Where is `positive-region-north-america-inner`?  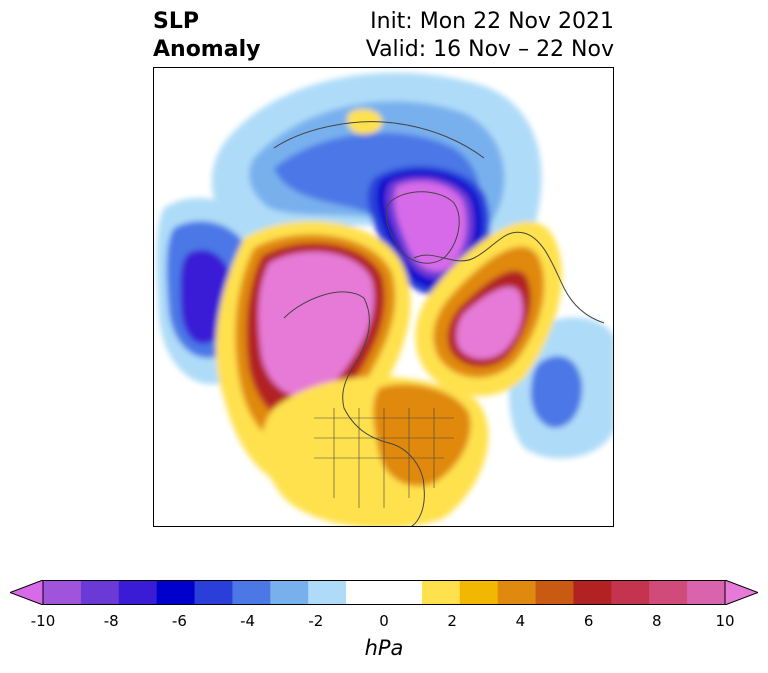 positive-region-north-america-inner is located at coordinates (422, 435).